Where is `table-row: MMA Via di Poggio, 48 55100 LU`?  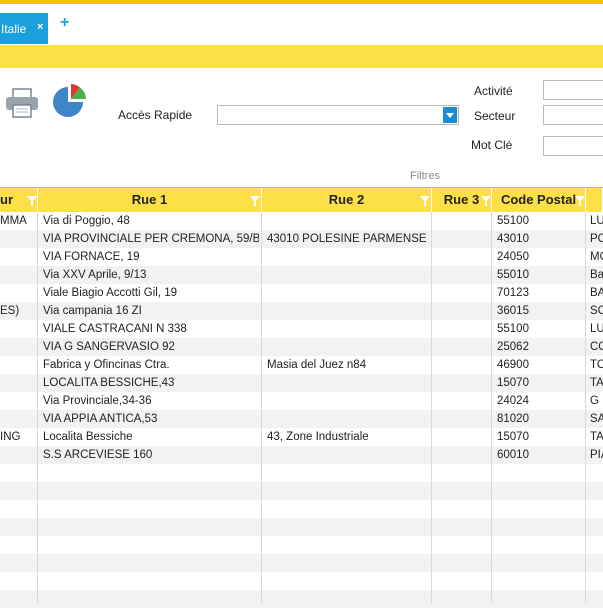
table-row: MMA Via di Poggio, 48 55100 LU is located at coordinates (301, 221).